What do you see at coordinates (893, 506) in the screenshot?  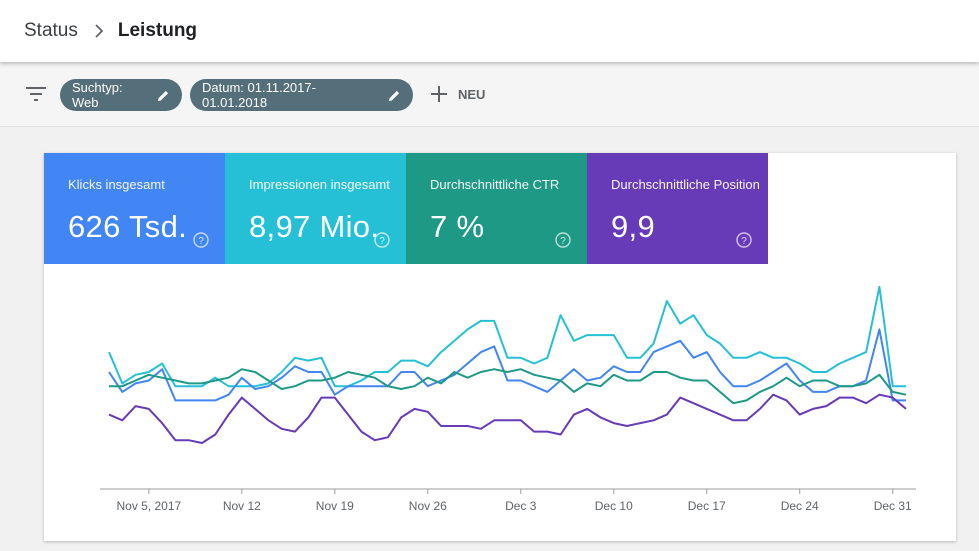 I see `x-tick-label: Dec 31` at bounding box center [893, 506].